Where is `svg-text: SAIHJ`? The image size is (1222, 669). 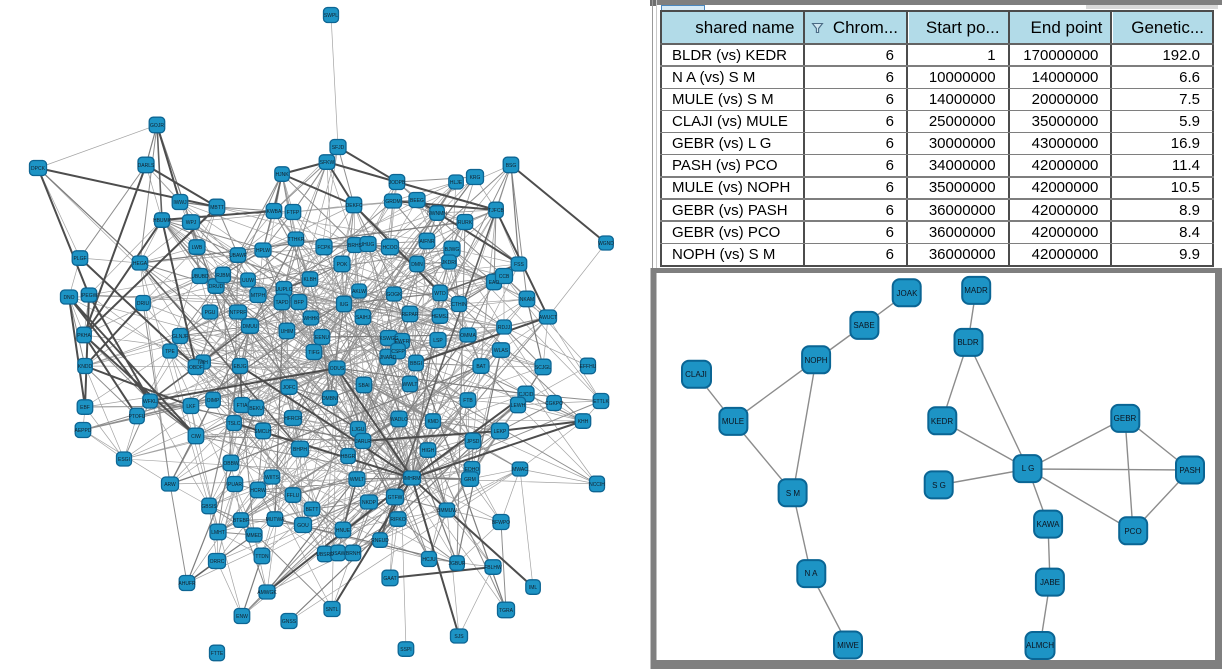 svg-text: SAIHJ is located at coordinates (363, 318).